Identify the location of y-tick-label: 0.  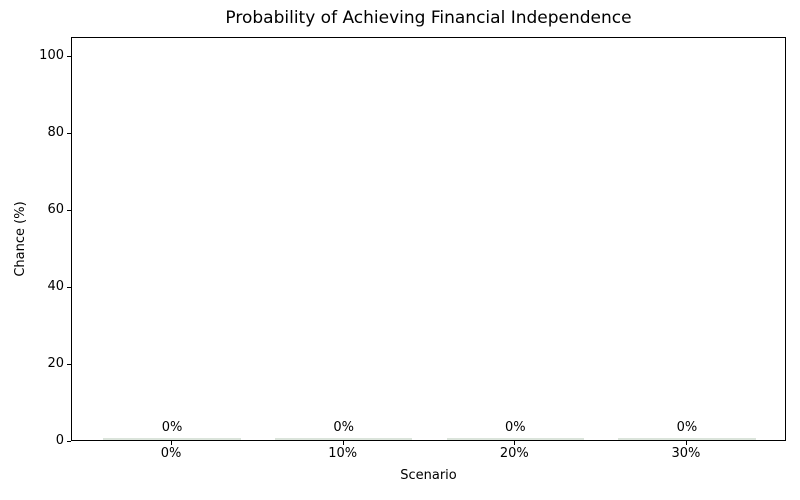
(59, 440).